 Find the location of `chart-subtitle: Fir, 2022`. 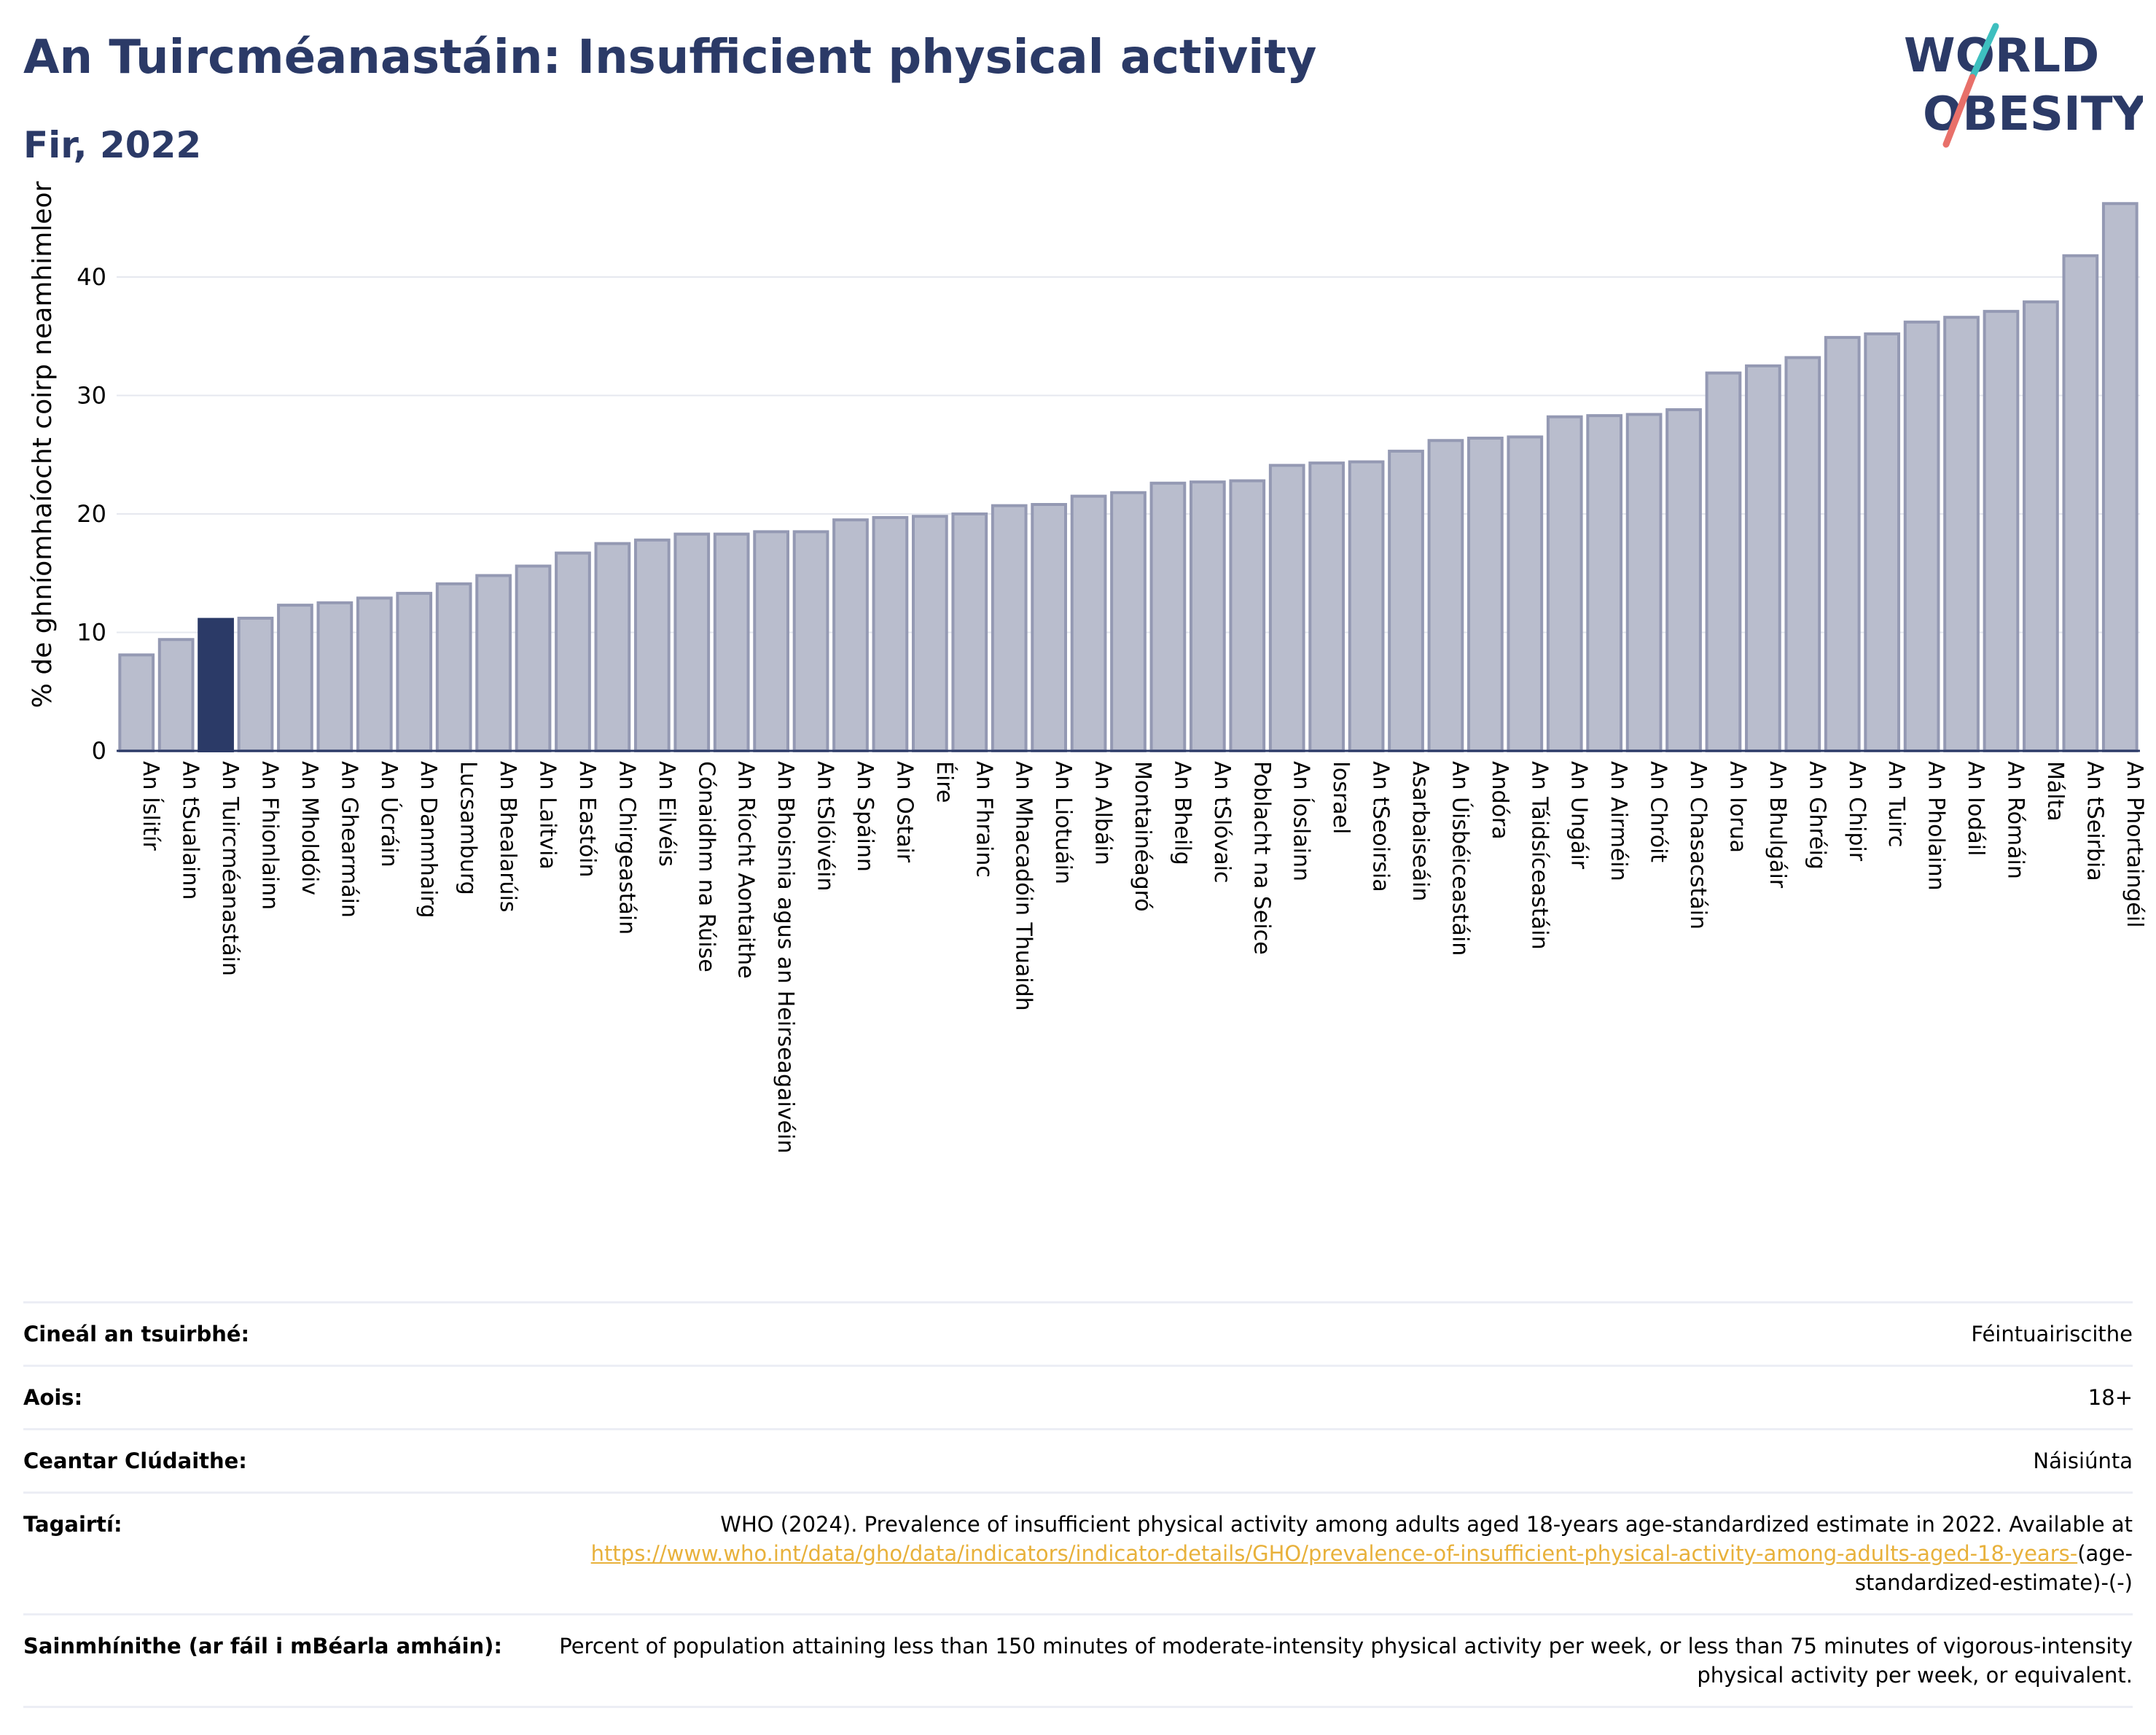

chart-subtitle: Fir, 2022 is located at coordinates (113, 145).